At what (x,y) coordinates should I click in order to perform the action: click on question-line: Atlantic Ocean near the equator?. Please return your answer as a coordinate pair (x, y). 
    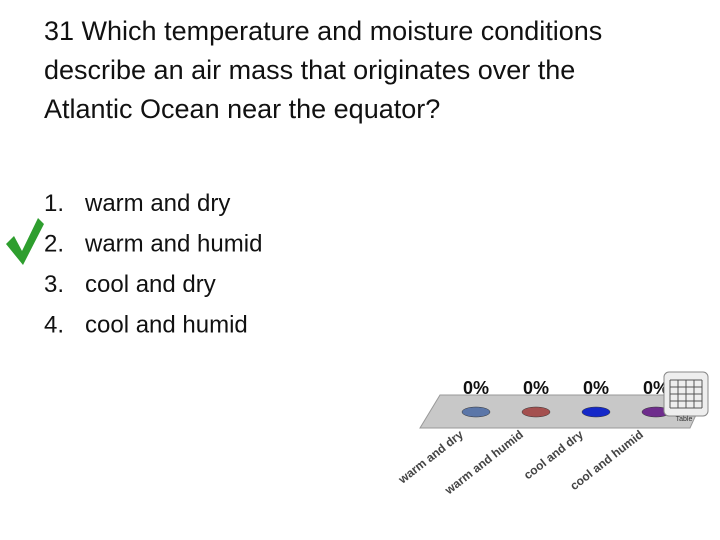
    Looking at the image, I should click on (242, 109).